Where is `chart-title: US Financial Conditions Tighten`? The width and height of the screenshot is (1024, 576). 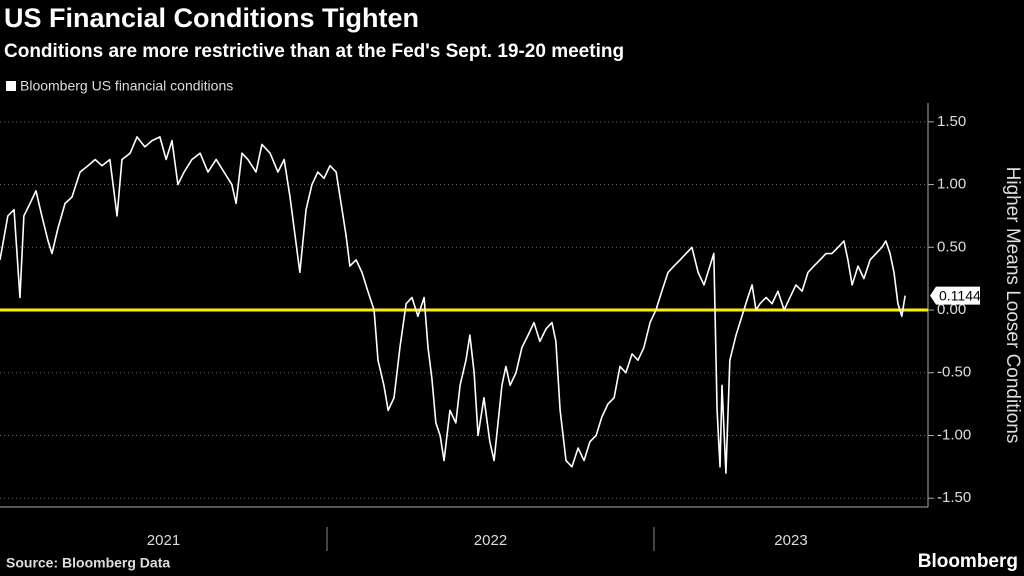 chart-title: US Financial Conditions Tighten is located at coordinates (211, 18).